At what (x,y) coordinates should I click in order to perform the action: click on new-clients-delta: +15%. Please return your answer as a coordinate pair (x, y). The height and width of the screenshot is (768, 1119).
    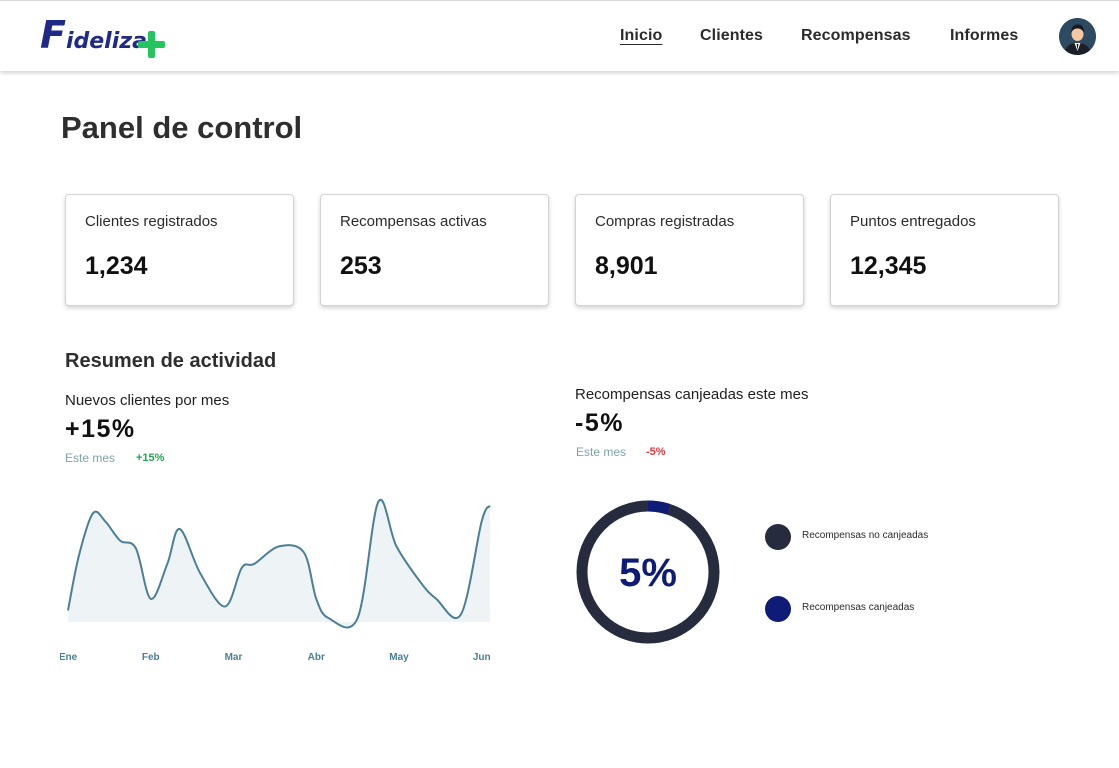
    Looking at the image, I should click on (150, 458).